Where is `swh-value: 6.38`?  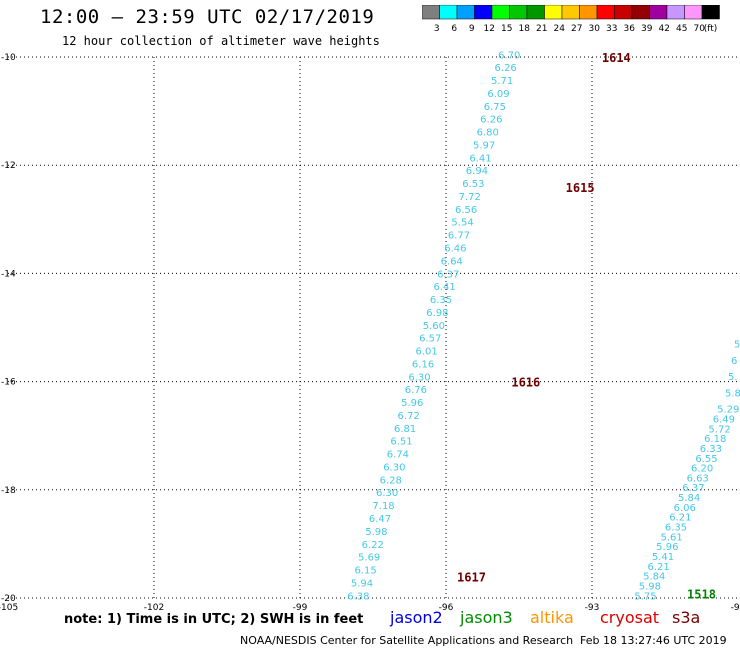
swh-value: 6.38 is located at coordinates (358, 596).